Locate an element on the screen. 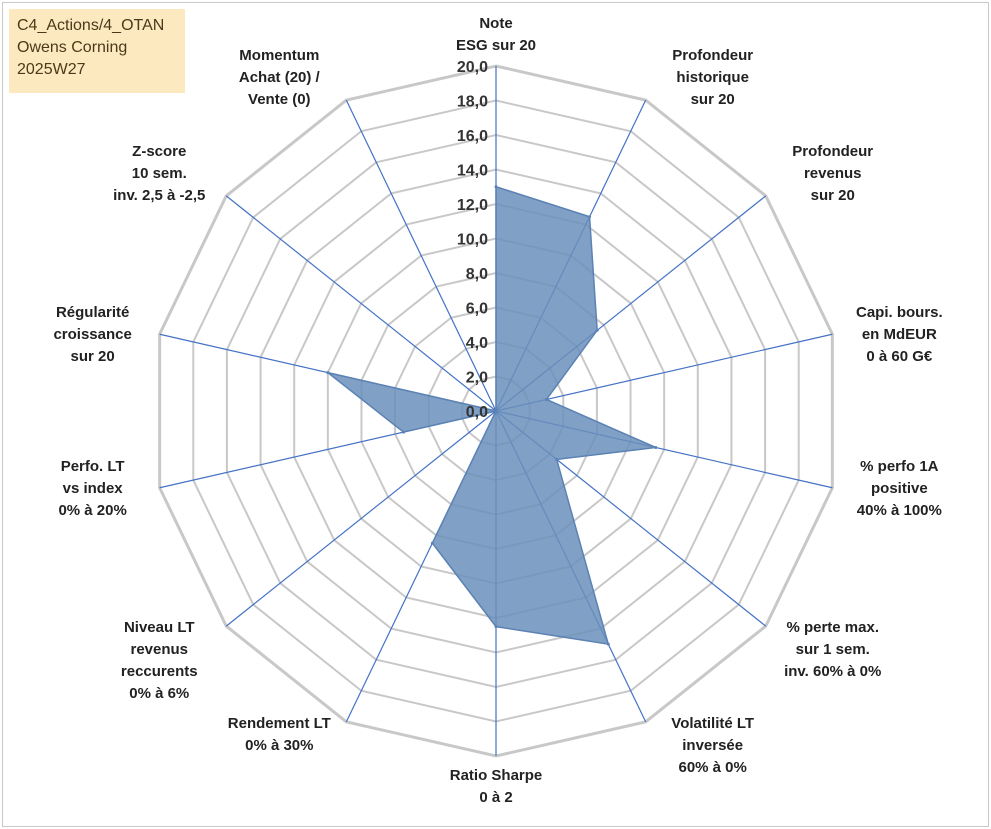  axis-label-line: Régularité is located at coordinates (92, 312).